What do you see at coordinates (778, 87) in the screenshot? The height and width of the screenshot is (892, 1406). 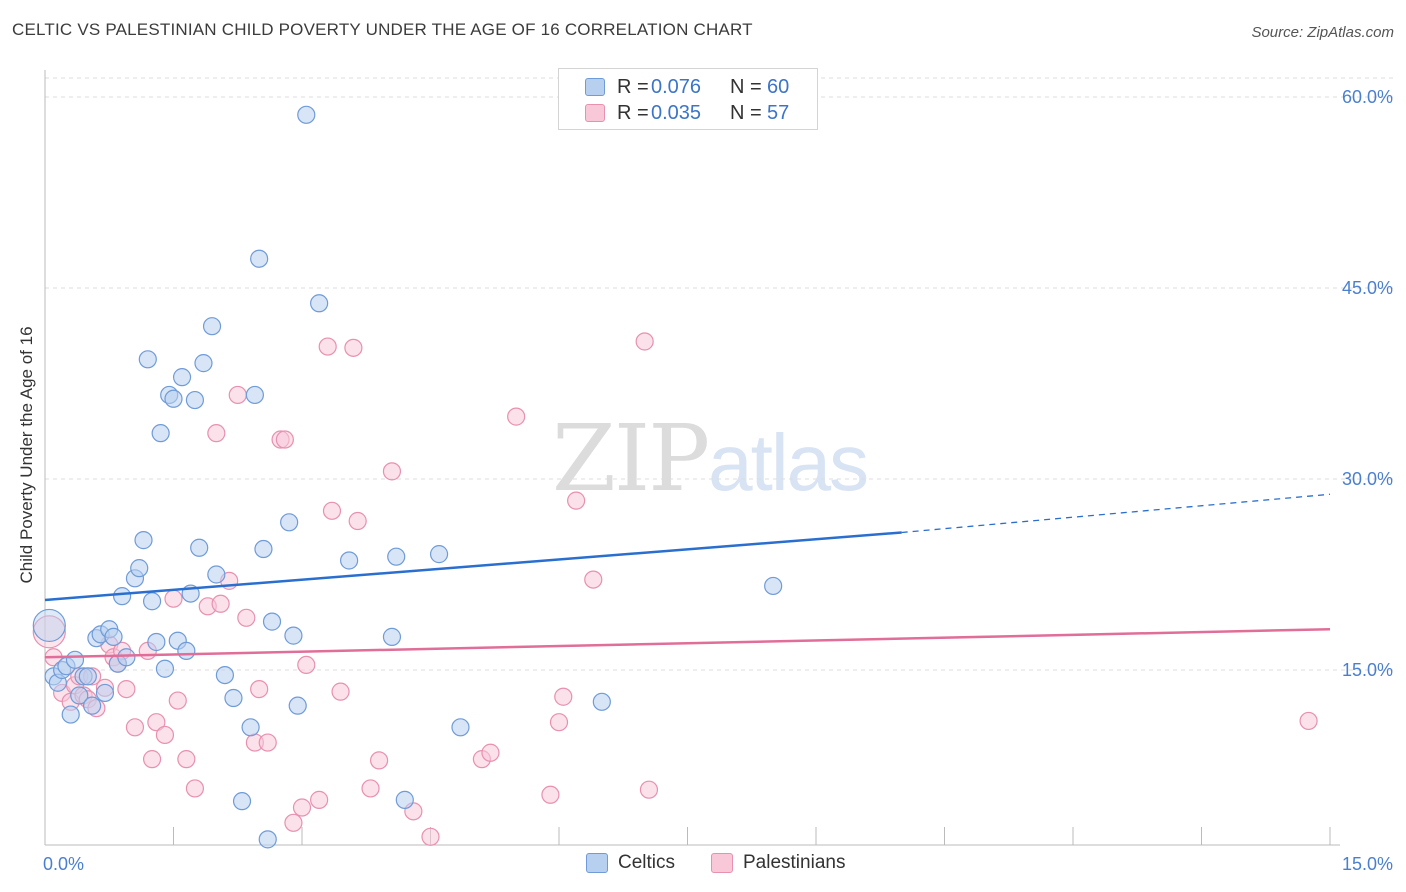 I see `legend-n-value: 60` at bounding box center [778, 87].